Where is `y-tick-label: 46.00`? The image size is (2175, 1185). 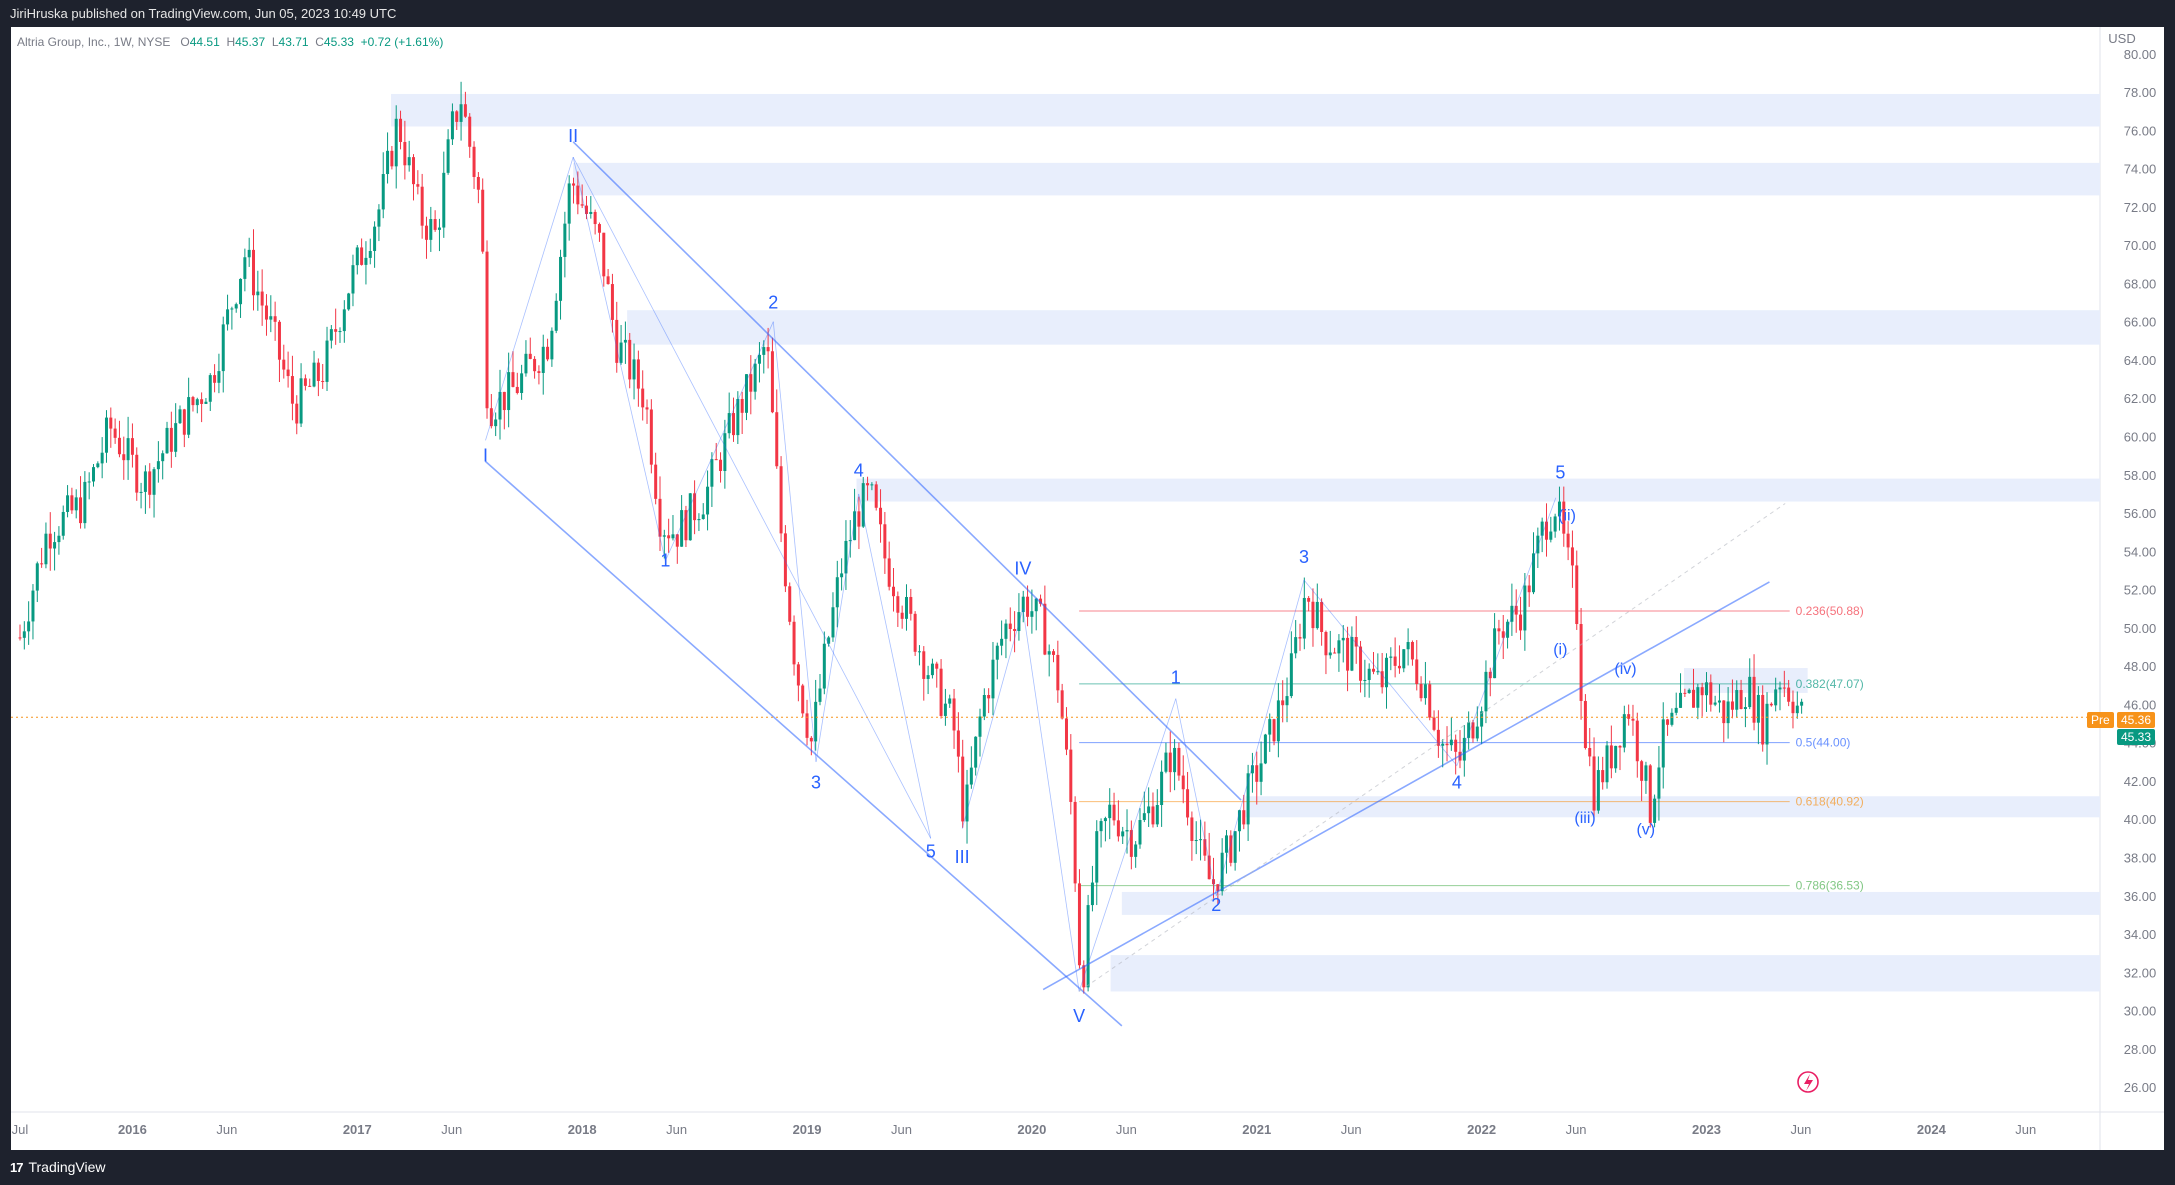
y-tick-label: 46.00 is located at coordinates (2140, 704).